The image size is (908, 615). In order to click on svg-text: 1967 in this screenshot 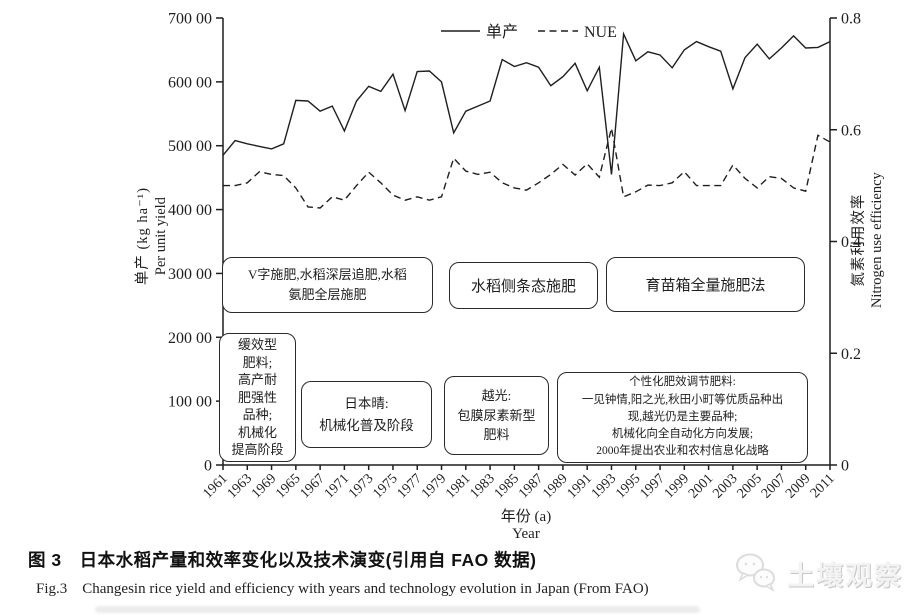, I will do `click(313, 486)`.